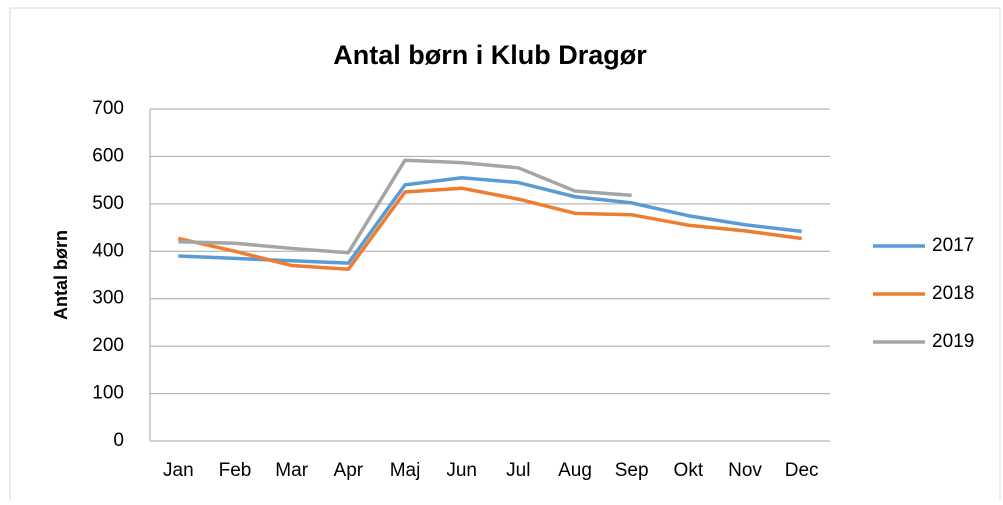 This screenshot has height=505, width=1003. Describe the element at coordinates (118, 440) in the screenshot. I see `y-tick-label: 0` at that location.